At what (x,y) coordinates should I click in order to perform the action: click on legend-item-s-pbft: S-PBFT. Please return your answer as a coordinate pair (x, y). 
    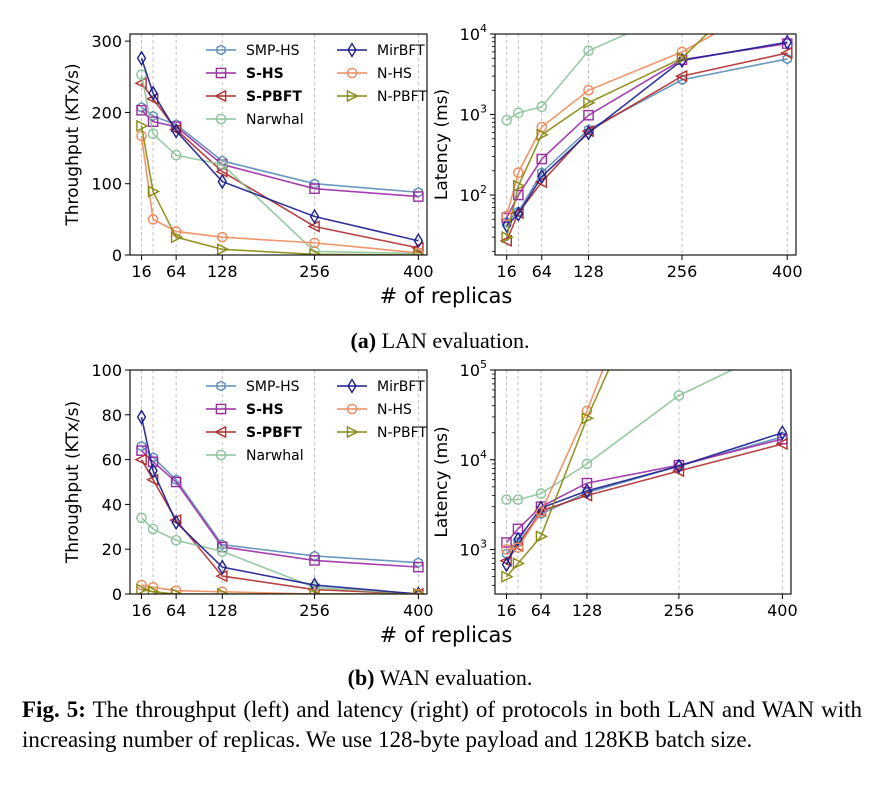
    Looking at the image, I should click on (254, 97).